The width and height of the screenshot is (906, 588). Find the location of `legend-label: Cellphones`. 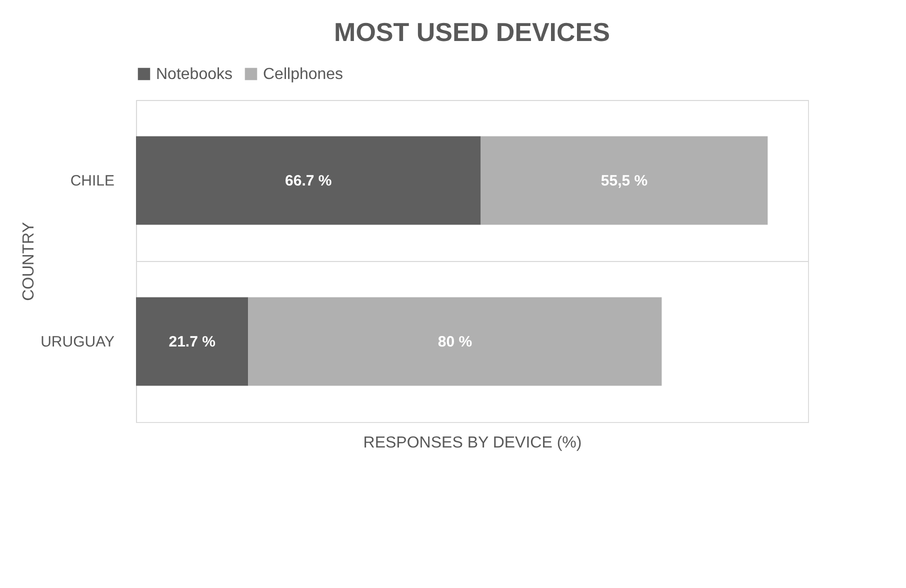

legend-label: Cellphones is located at coordinates (303, 74).